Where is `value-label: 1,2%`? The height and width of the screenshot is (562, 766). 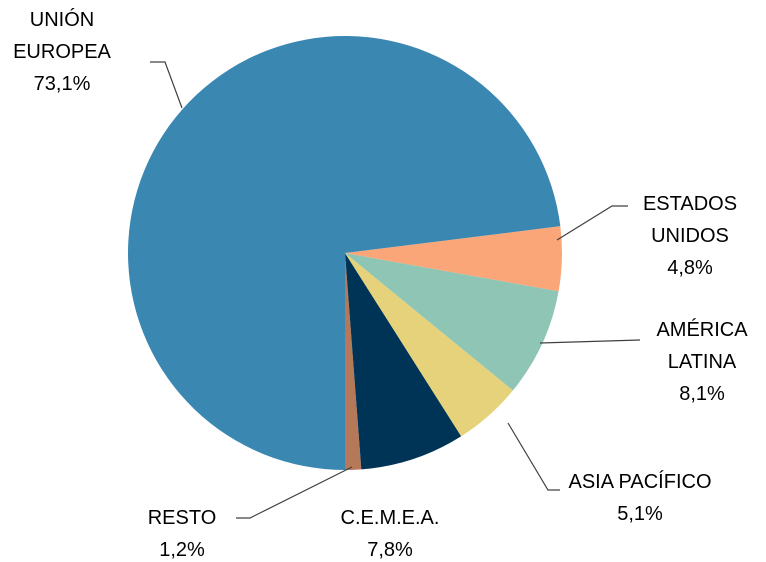 value-label: 1,2% is located at coordinates (182, 550).